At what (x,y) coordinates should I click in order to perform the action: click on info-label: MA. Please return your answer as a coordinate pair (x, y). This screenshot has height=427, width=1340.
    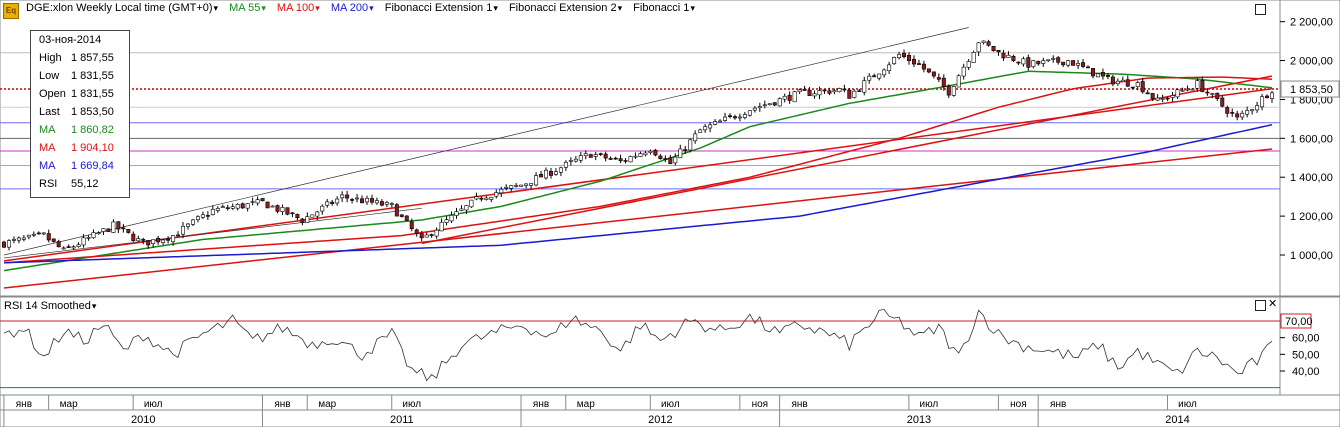
    Looking at the image, I should click on (47, 130).